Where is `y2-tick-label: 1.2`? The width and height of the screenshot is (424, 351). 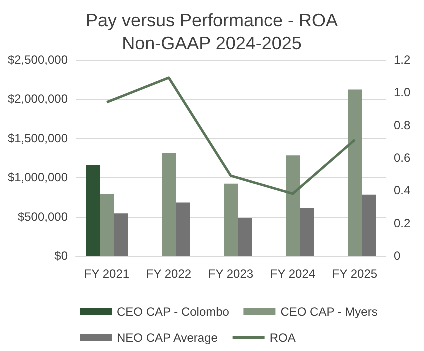
y2-tick-label: 1.2 is located at coordinates (403, 60).